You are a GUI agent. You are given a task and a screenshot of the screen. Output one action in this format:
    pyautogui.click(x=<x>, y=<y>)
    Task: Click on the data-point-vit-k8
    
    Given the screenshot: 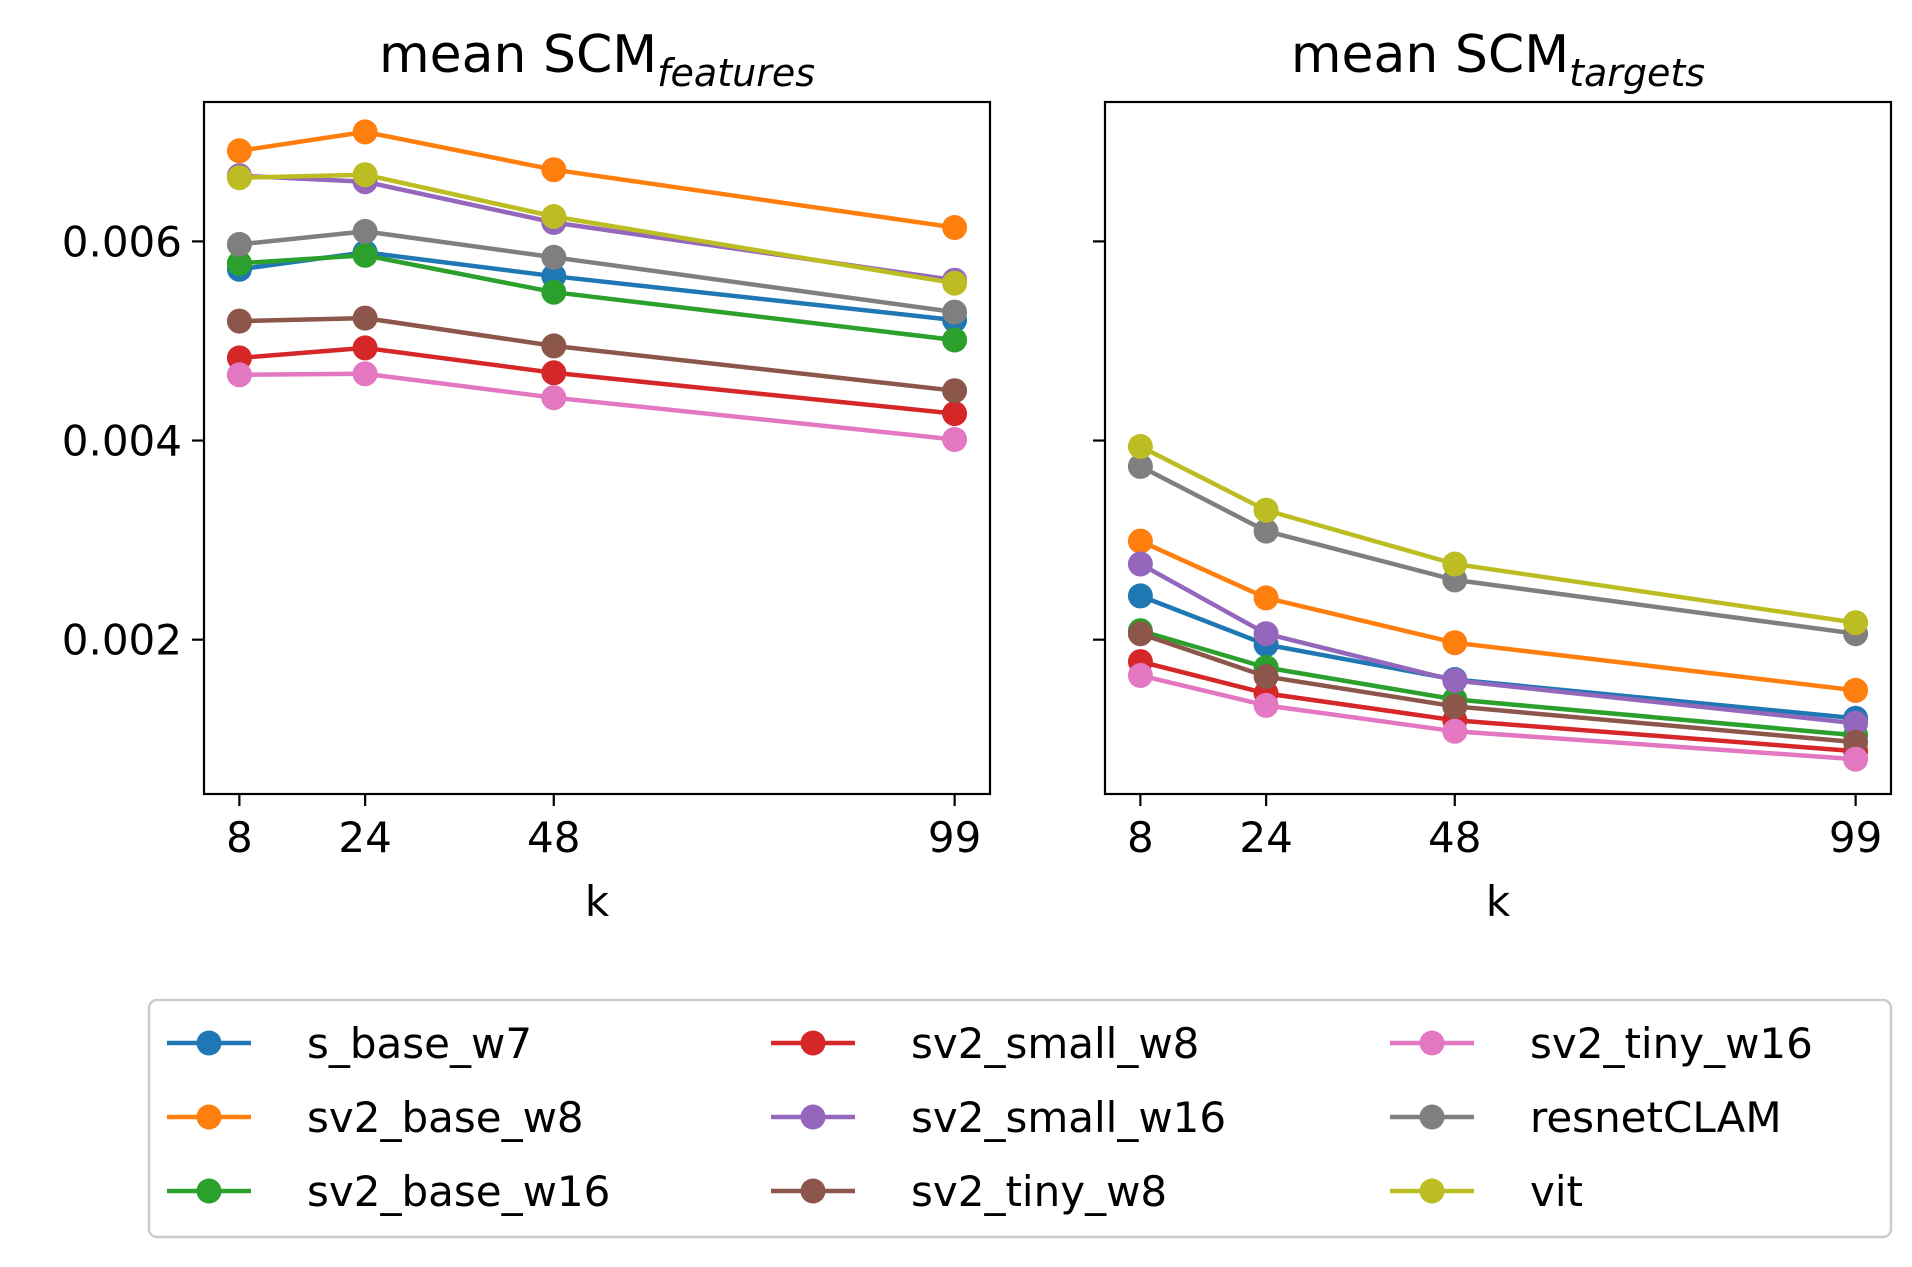 What is the action you would take?
    pyautogui.click(x=1140, y=446)
    